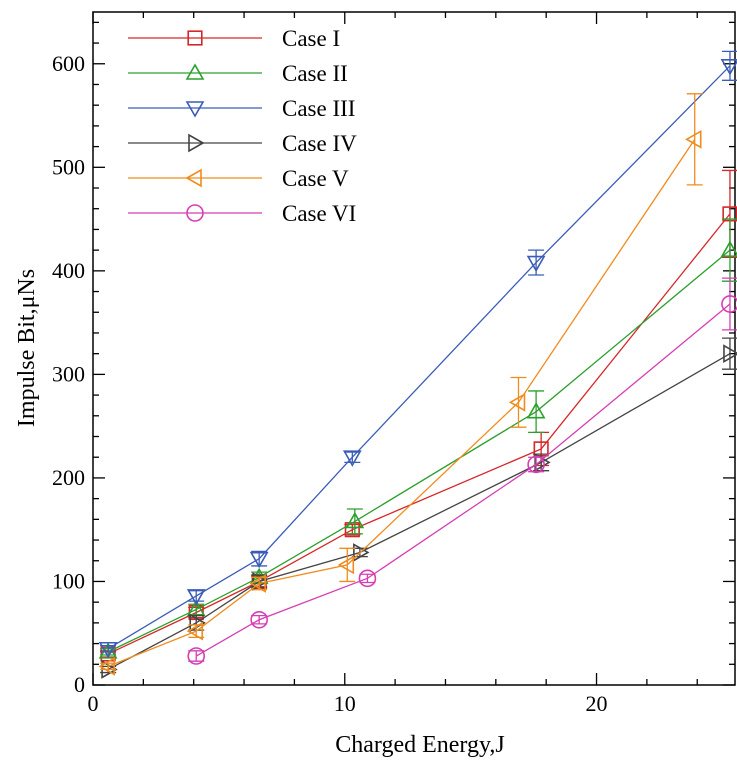  What do you see at coordinates (319, 213) in the screenshot?
I see `legend-label: Case VI` at bounding box center [319, 213].